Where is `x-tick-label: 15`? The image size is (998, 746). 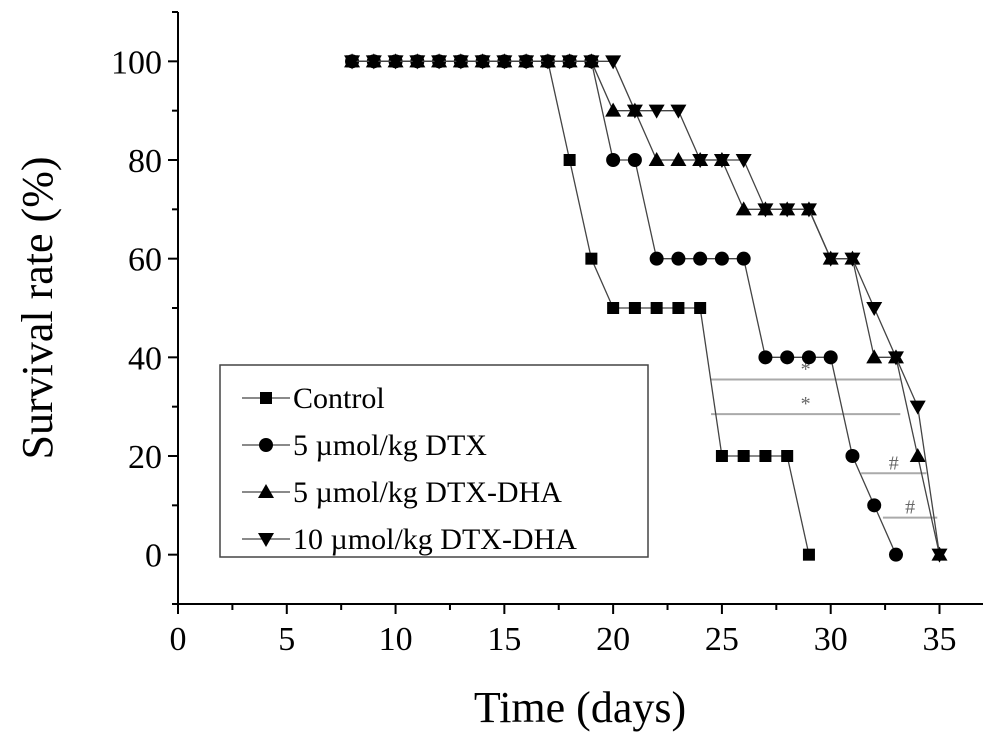 x-tick-label: 15 is located at coordinates (504, 639).